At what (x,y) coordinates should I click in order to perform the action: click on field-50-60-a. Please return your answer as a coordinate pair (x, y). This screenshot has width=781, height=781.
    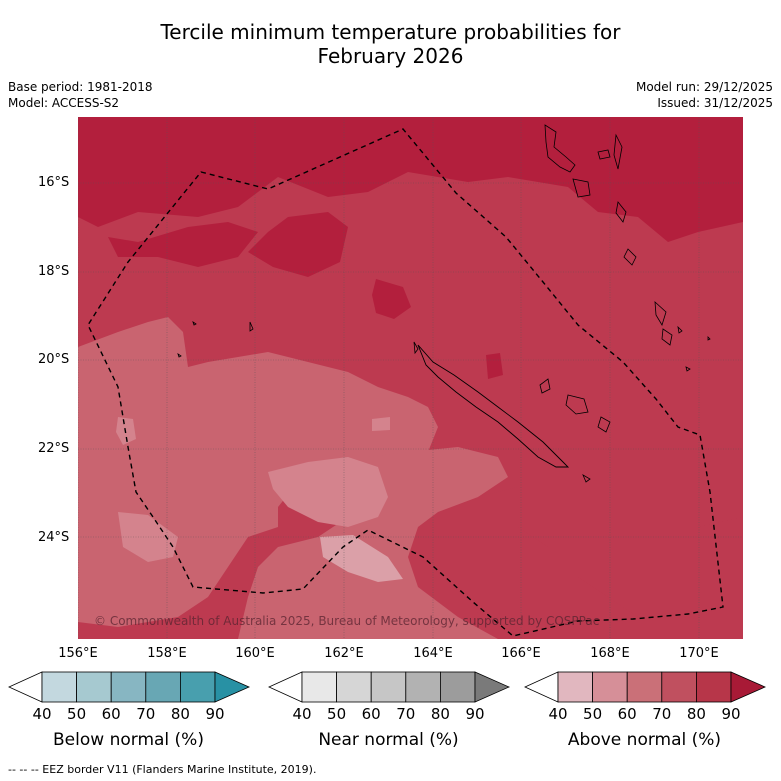
    Looking at the image, I should click on (328, 492).